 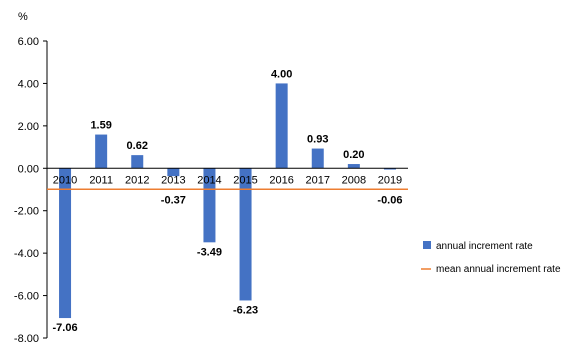 I want to click on y-tick-label: 4.00, so click(x=28, y=84).